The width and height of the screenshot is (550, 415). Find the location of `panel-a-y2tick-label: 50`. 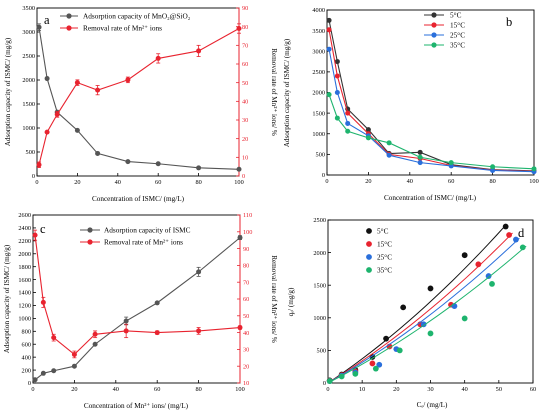

panel-a-y2tick-label: 50 is located at coordinates (245, 83).